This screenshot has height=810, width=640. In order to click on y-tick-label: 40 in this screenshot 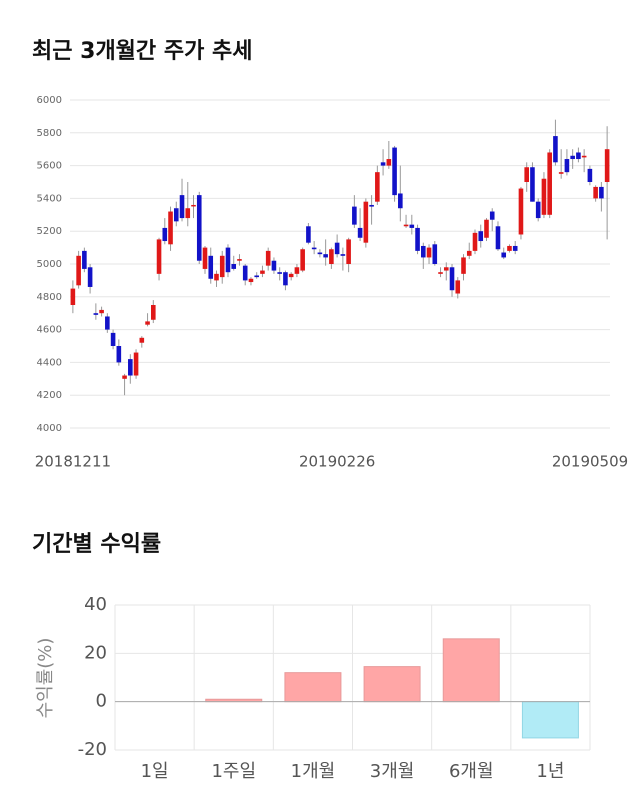, I will do `click(95, 604)`.